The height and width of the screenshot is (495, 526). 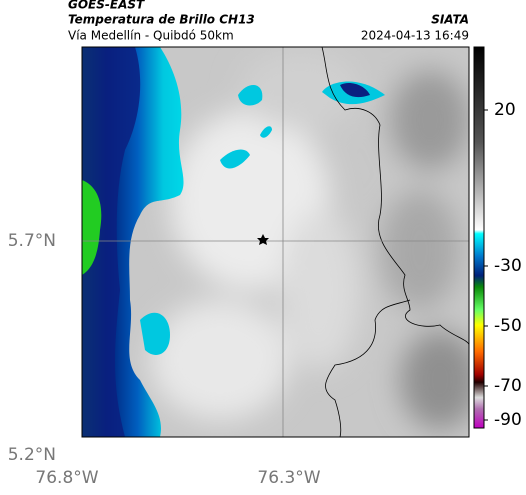 I want to click on route: Vía Medellín - Quibdó 50km, so click(x=151, y=36).